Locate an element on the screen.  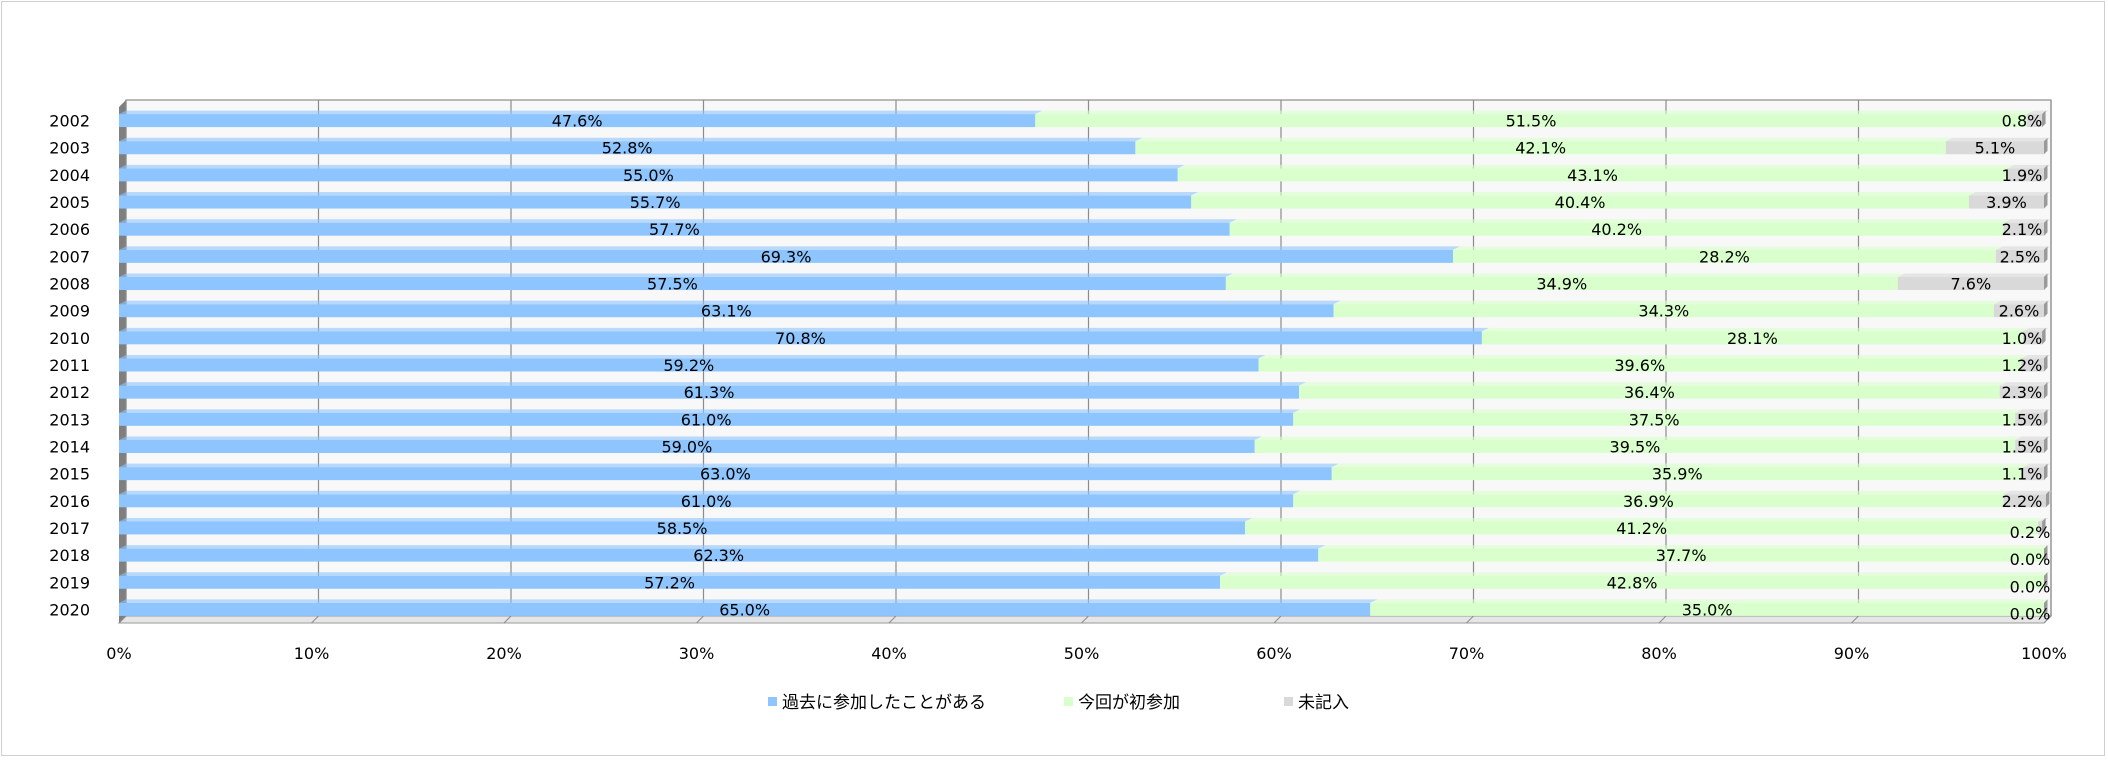
x-tick-label: 20% is located at coordinates (504, 653).